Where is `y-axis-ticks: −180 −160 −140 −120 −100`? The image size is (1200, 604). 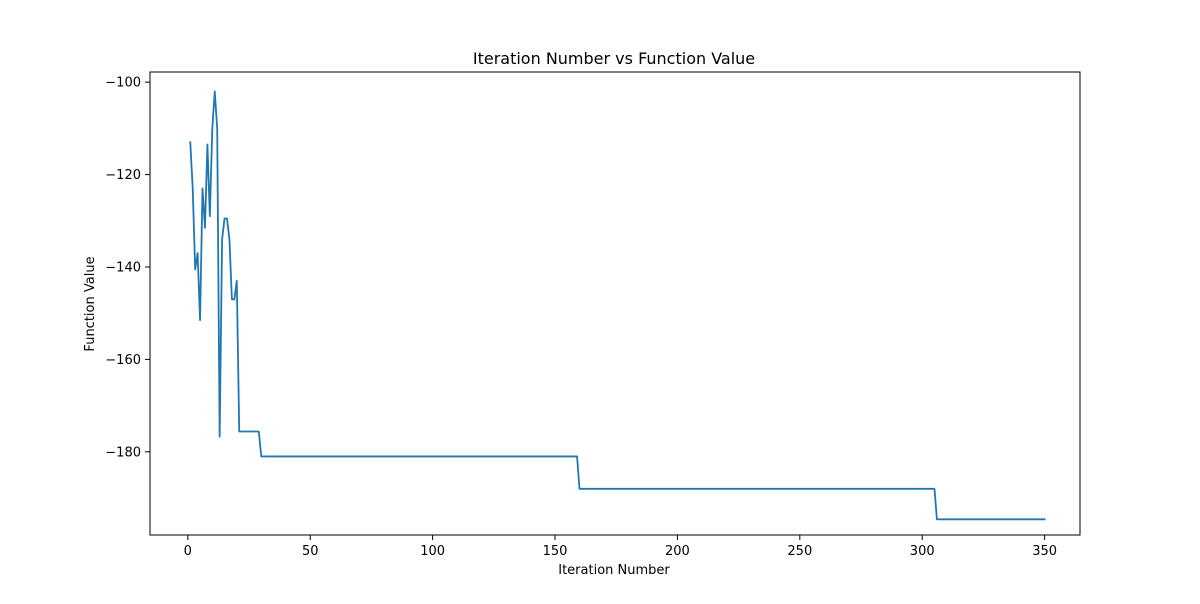 y-axis-ticks: −180 −160 −140 −120 −100 is located at coordinates (127, 268).